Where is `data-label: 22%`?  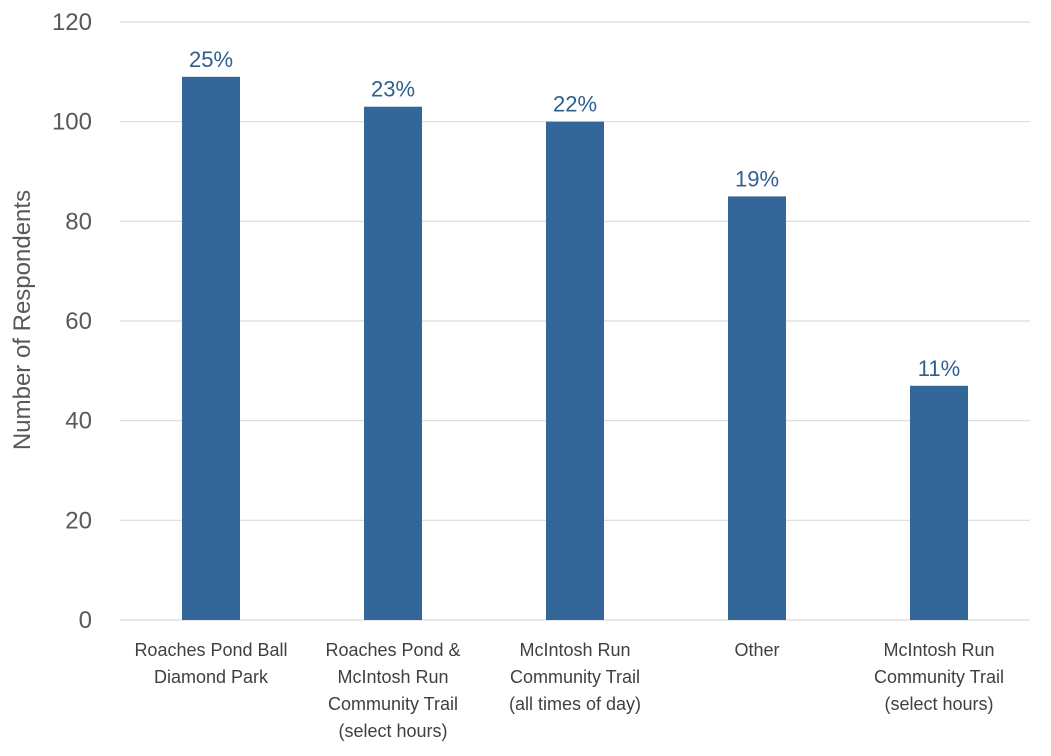
data-label: 22% is located at coordinates (575, 104).